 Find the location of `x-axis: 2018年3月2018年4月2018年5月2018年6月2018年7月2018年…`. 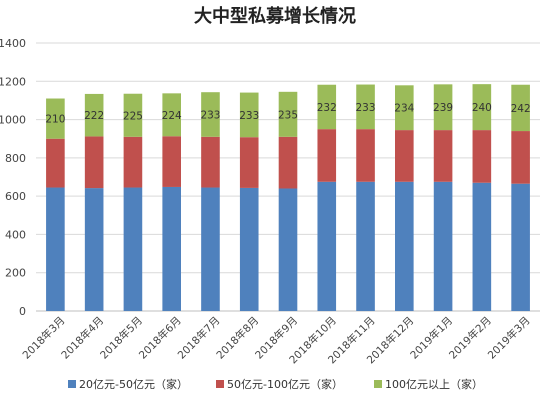

x-axis: 2018年3月2018年4月2018年5月2018年6月2018年7月2018年… is located at coordinates (276, 340).